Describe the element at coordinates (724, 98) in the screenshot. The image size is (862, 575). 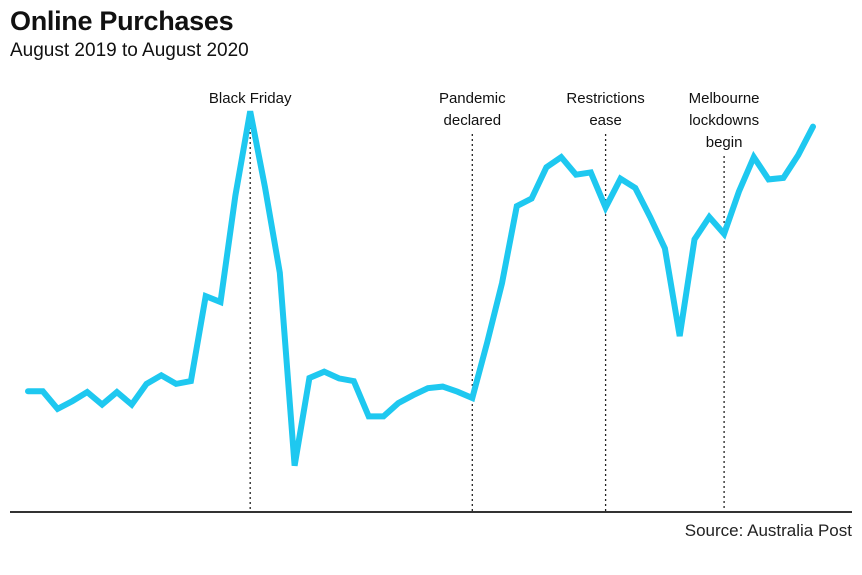
I see `annotation-label: Melbourne` at that location.